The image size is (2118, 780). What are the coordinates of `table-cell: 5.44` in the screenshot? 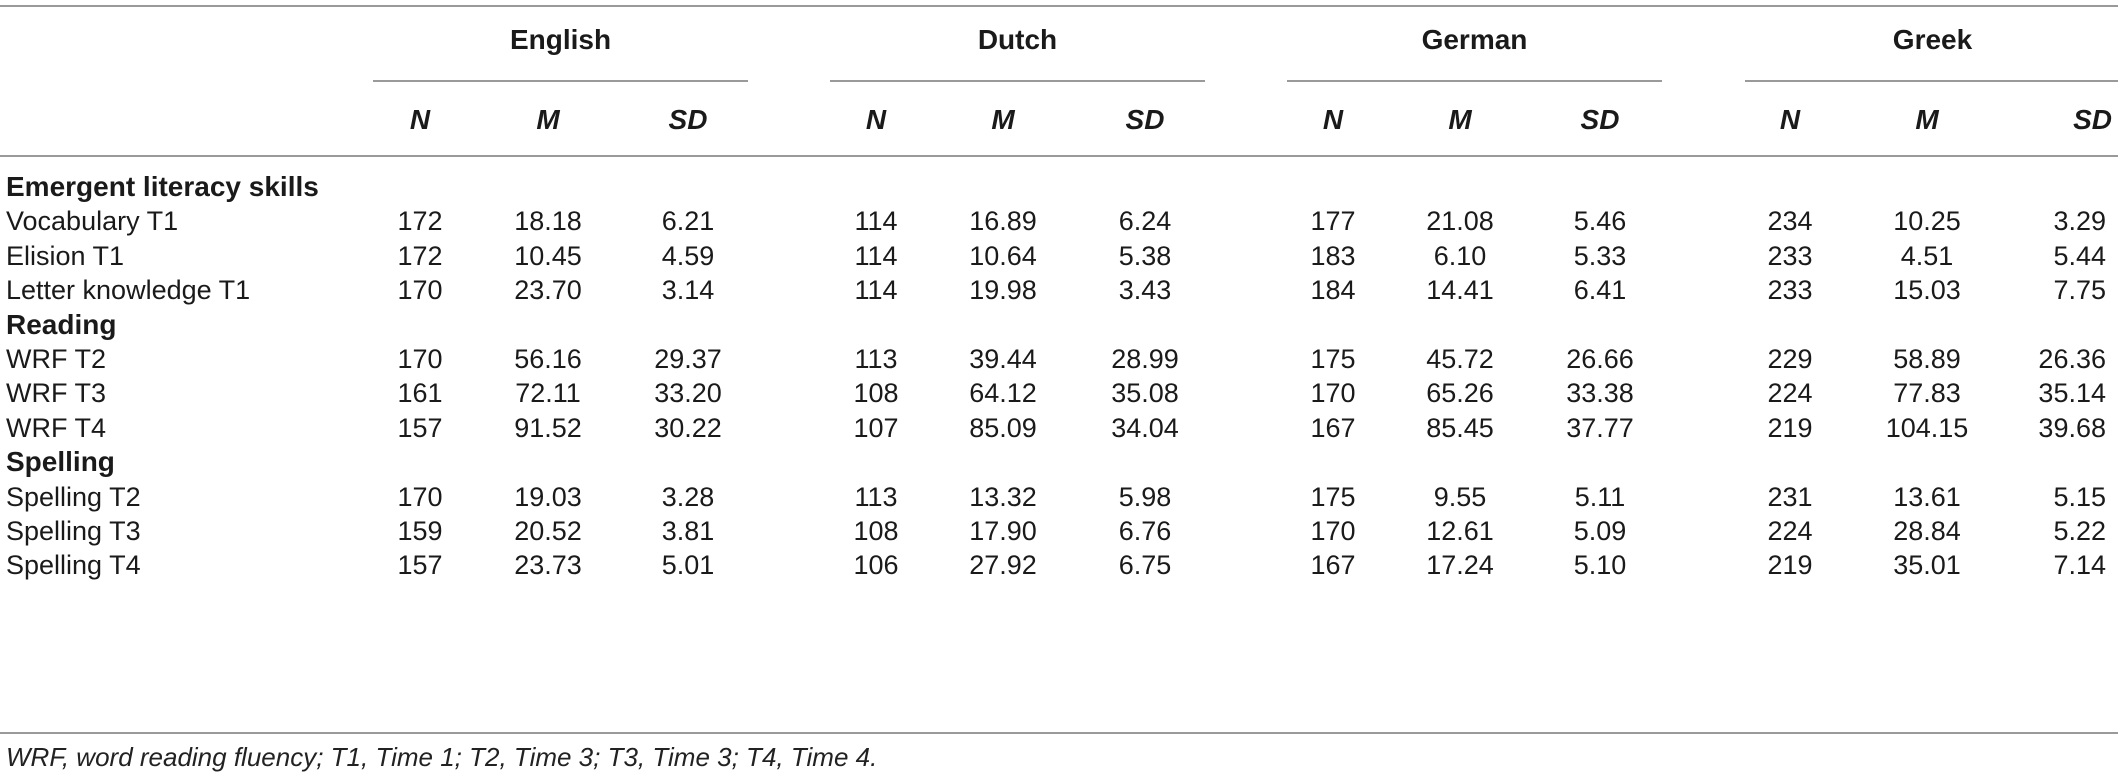 It's located at (2079, 255).